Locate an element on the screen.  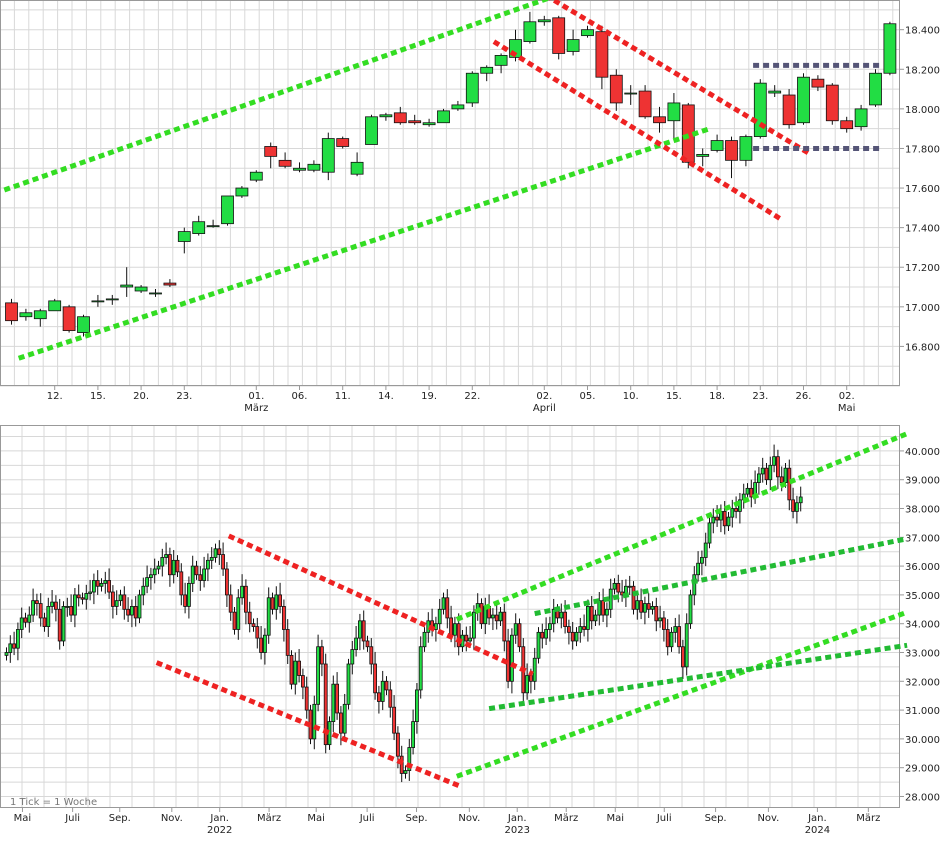
tick-interval-note: 1 Tick = 1 Woche is located at coordinates (54, 802).